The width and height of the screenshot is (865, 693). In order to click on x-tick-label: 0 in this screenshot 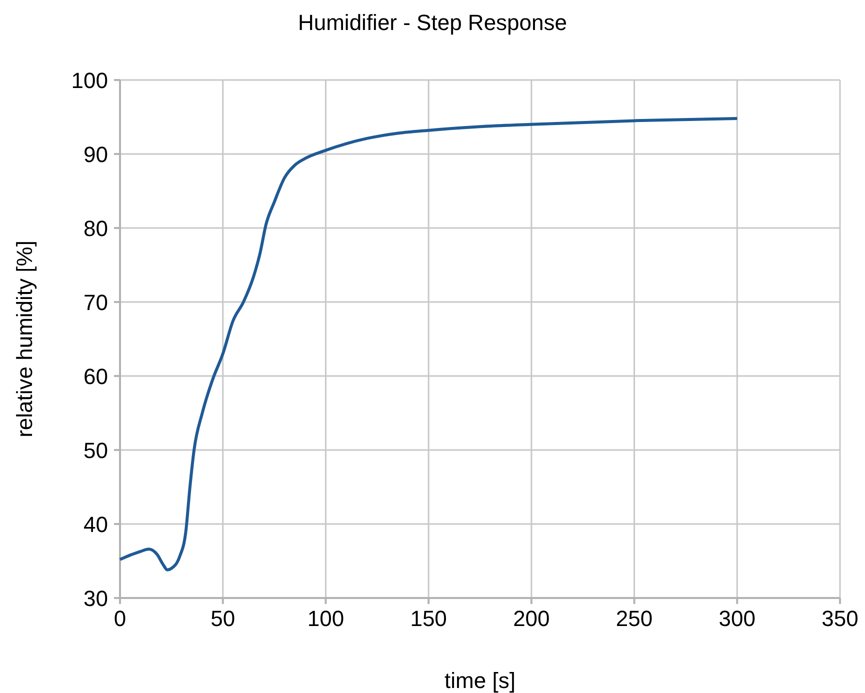, I will do `click(120, 618)`.